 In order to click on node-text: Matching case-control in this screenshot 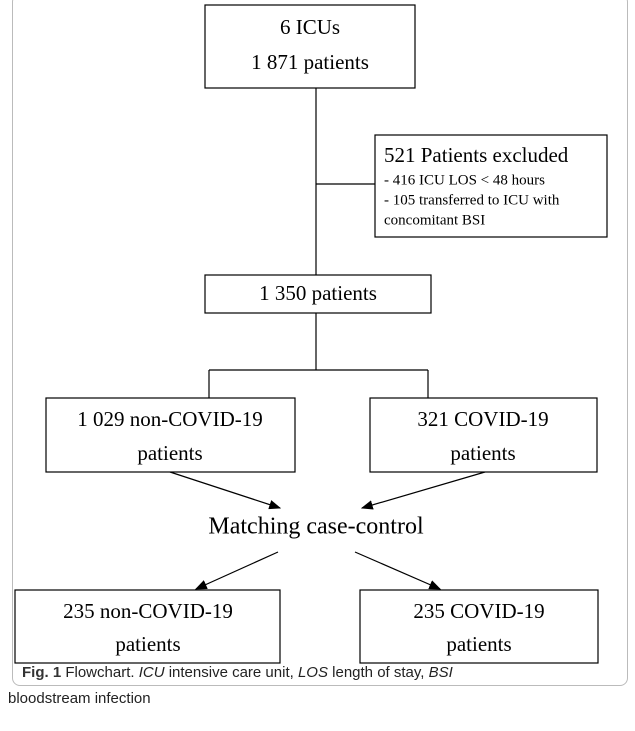, I will do `click(316, 527)`.